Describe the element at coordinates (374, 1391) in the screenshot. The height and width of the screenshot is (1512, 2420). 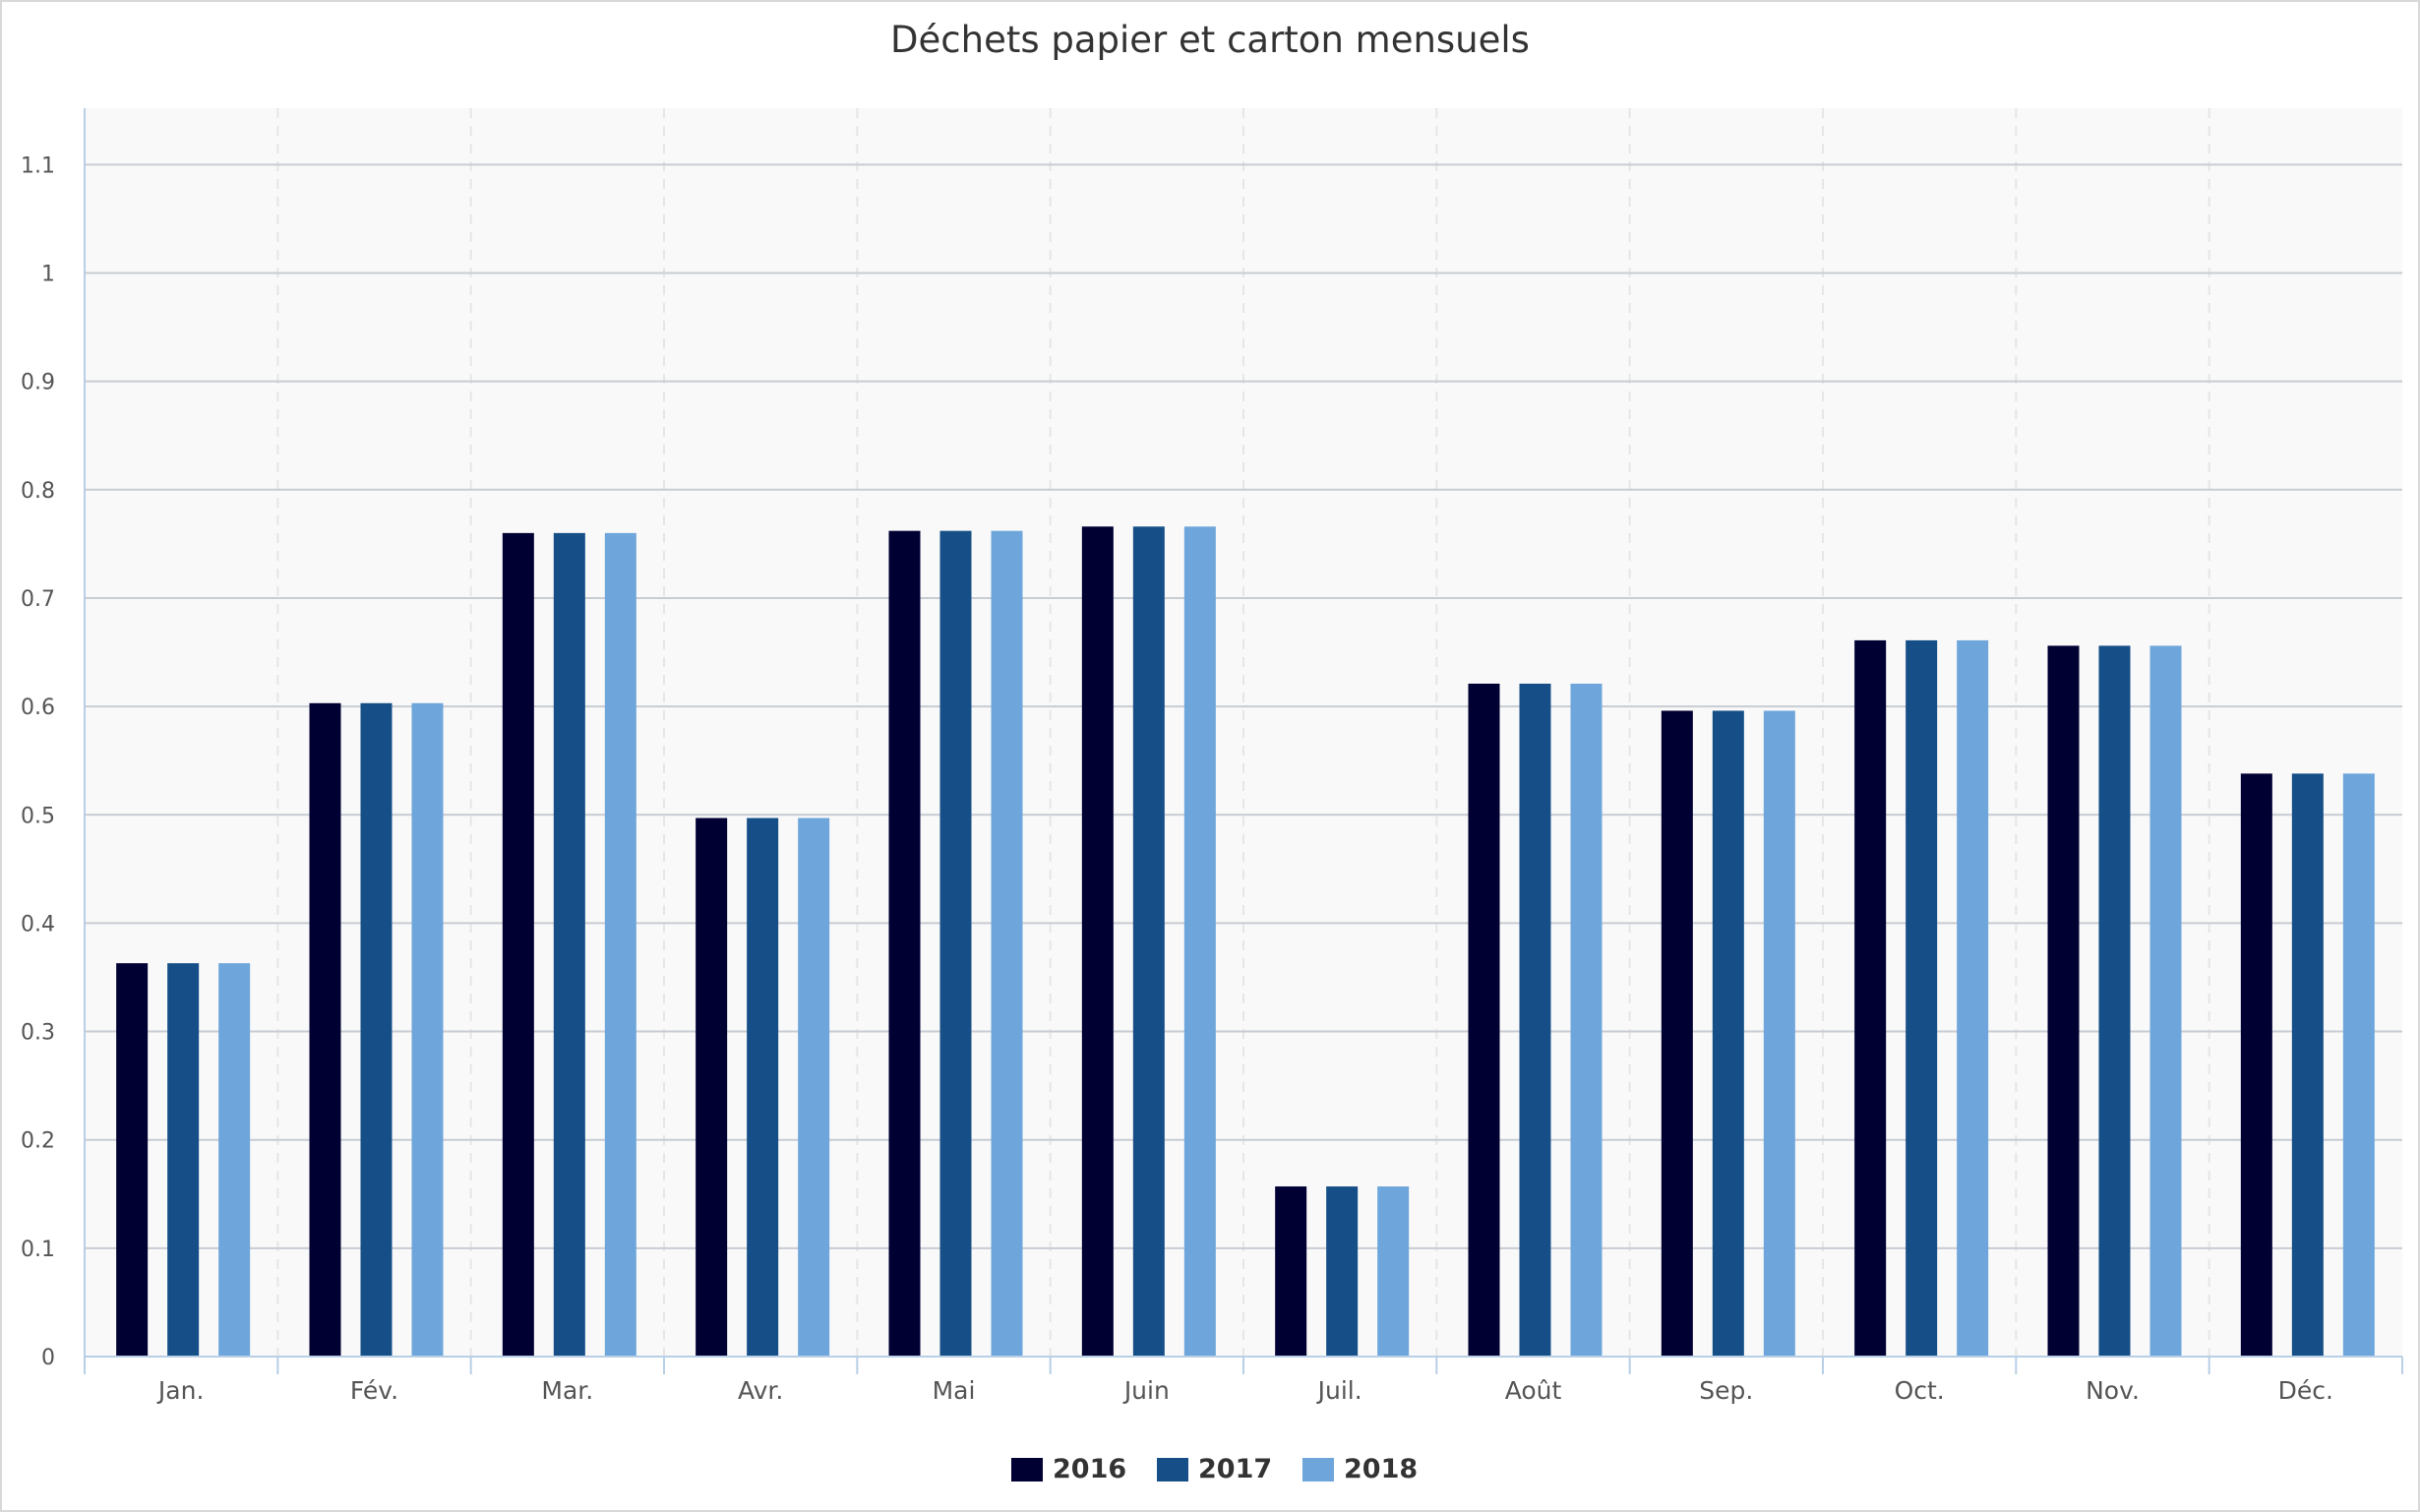
I see `x-tick-label: Fév.` at that location.